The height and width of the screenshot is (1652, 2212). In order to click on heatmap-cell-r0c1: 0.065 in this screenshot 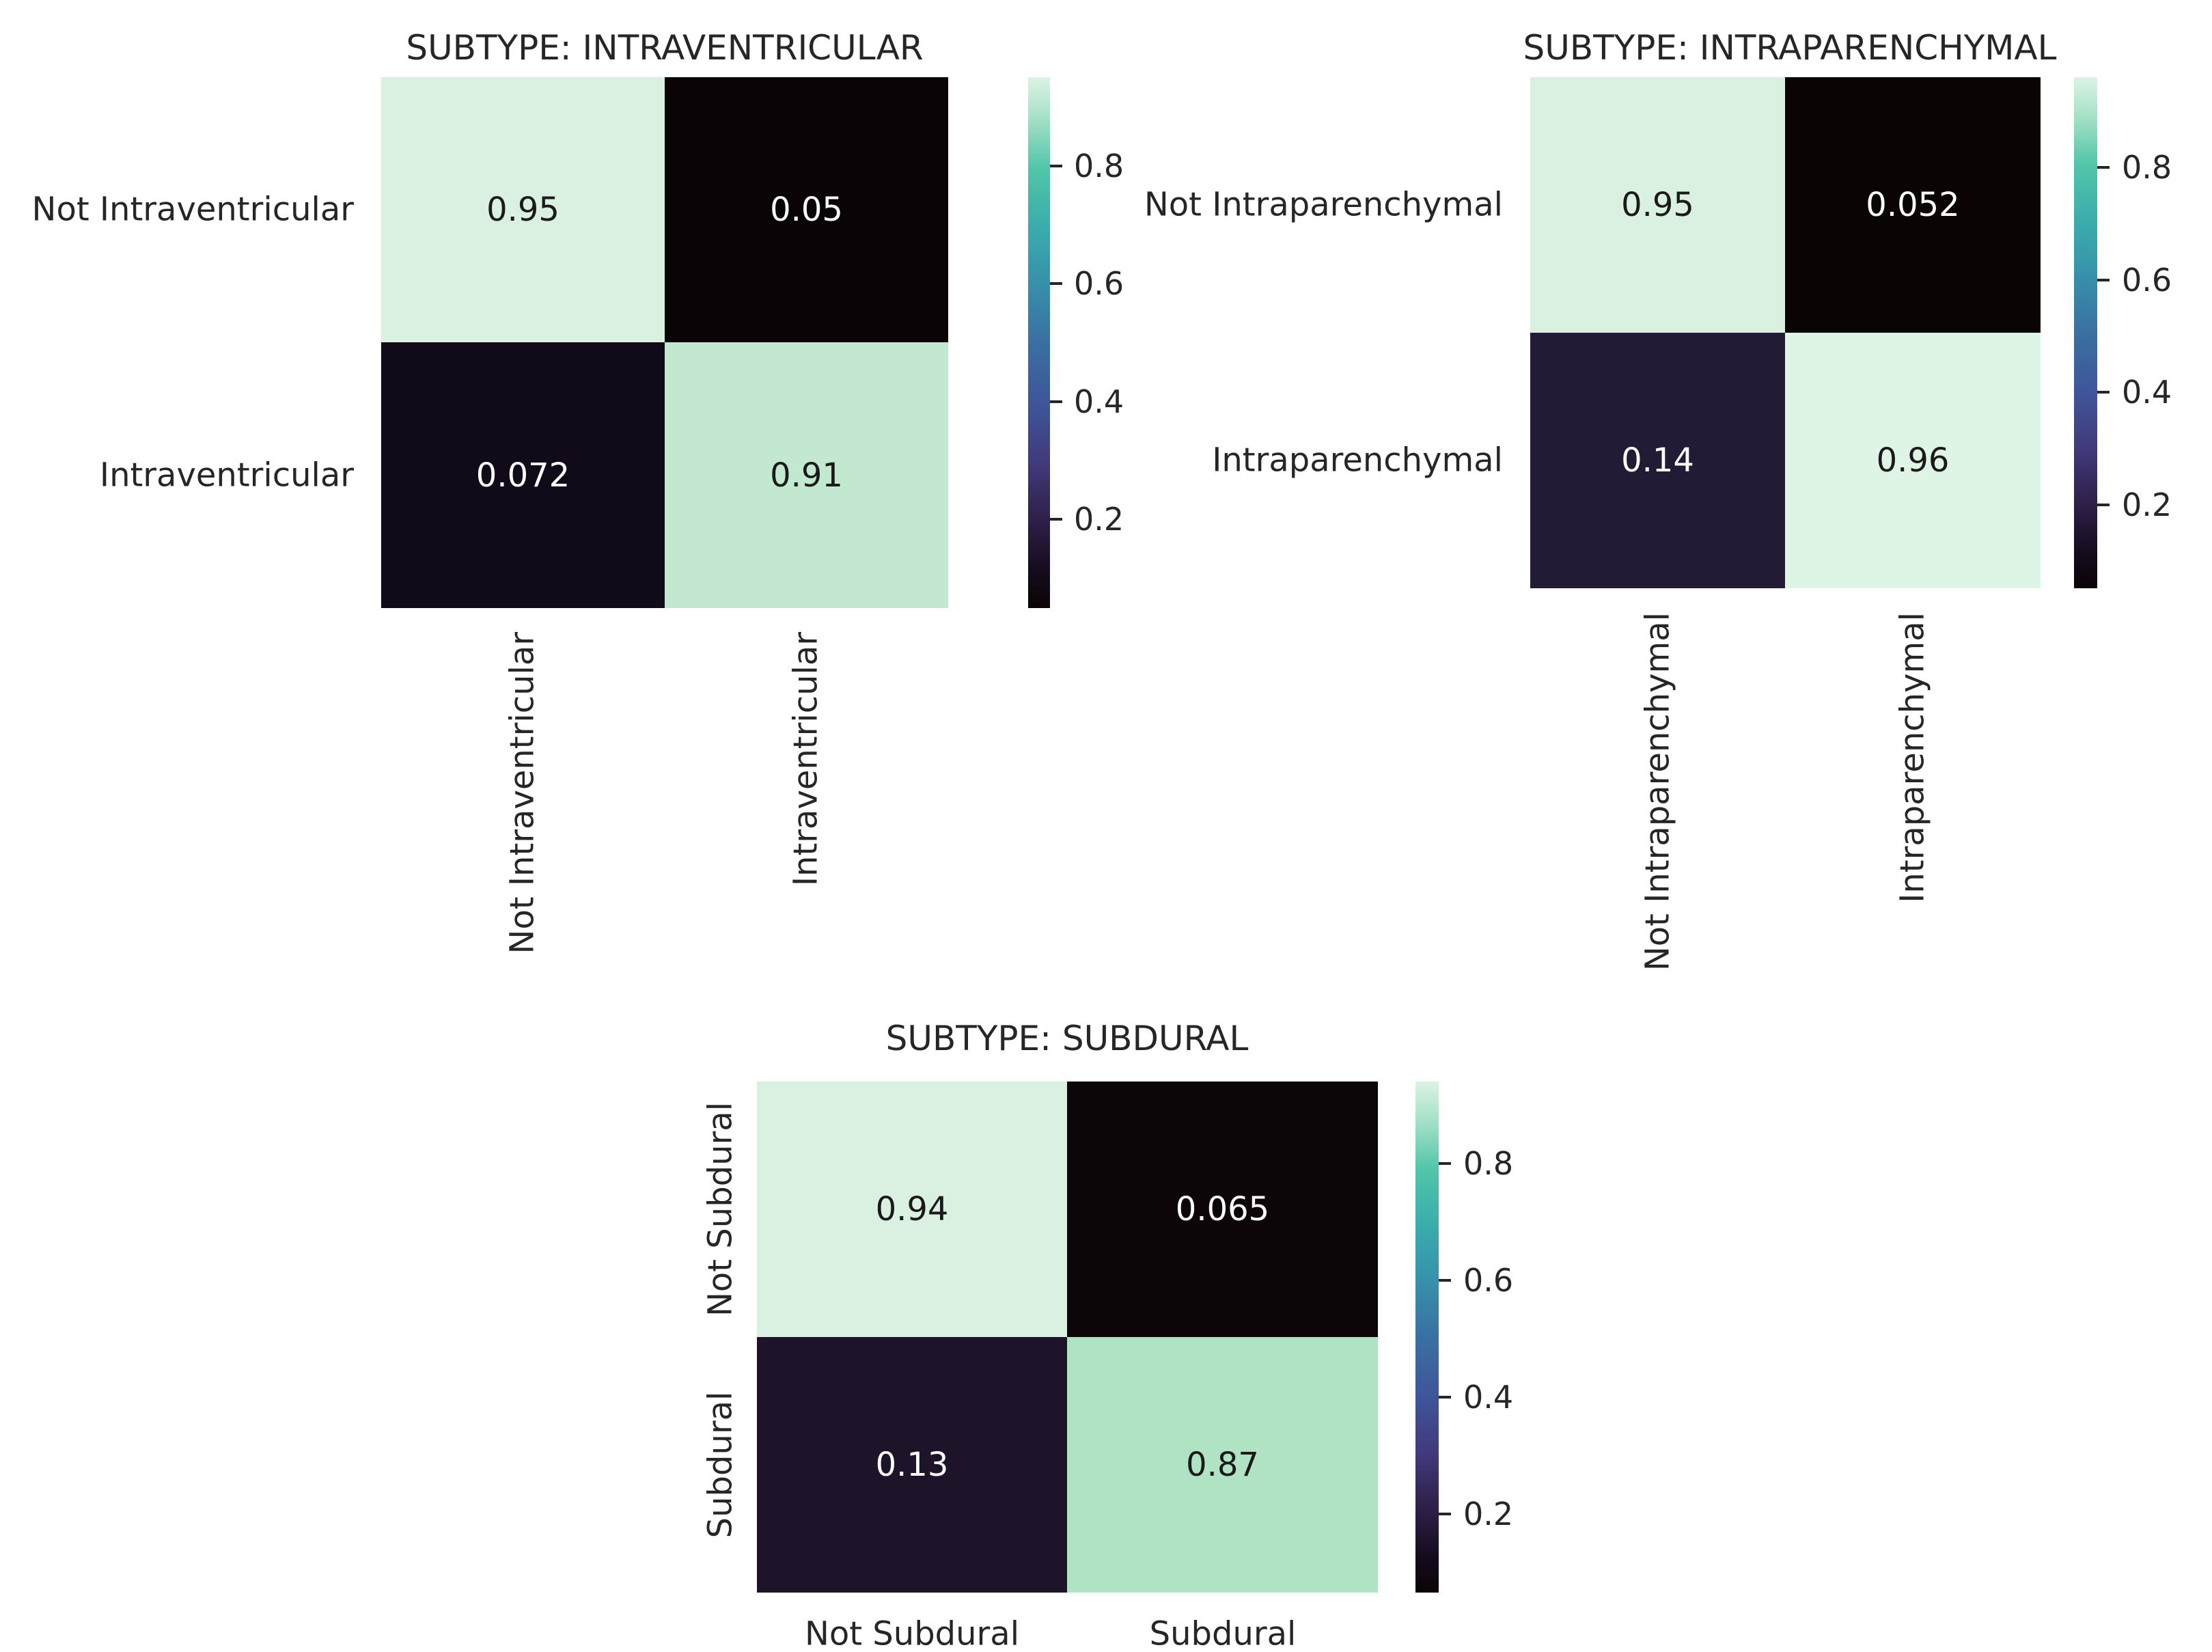, I will do `click(1223, 1209)`.